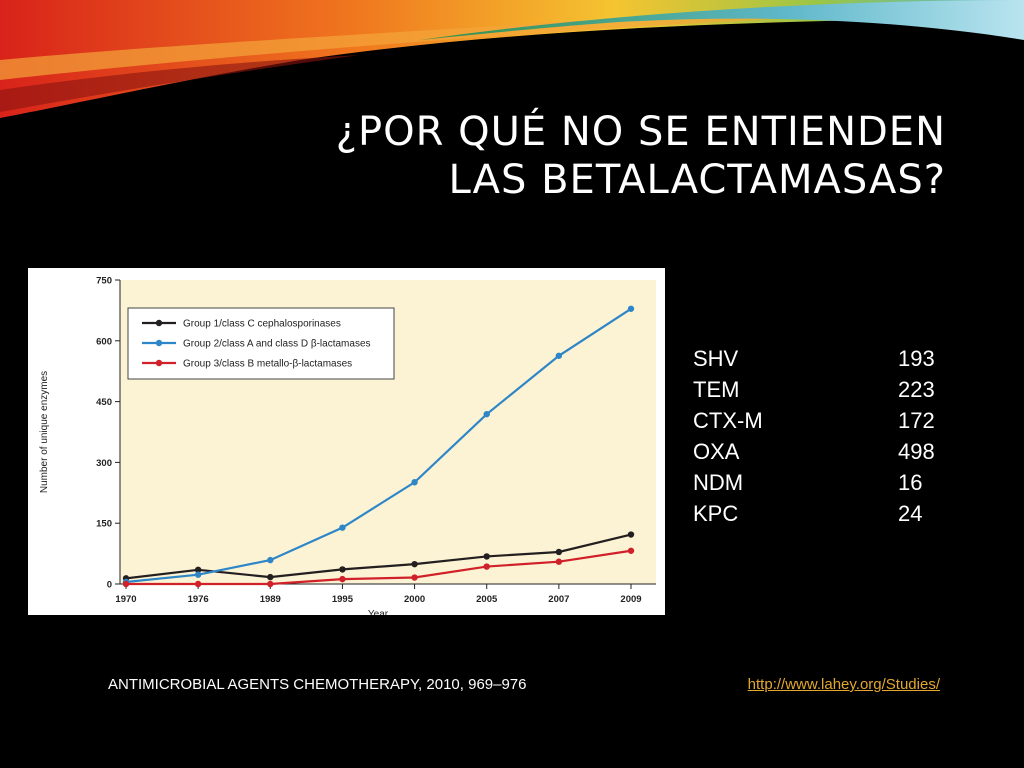 The height and width of the screenshot is (768, 1024). What do you see at coordinates (910, 513) in the screenshot?
I see `enzyme-count: 24` at bounding box center [910, 513].